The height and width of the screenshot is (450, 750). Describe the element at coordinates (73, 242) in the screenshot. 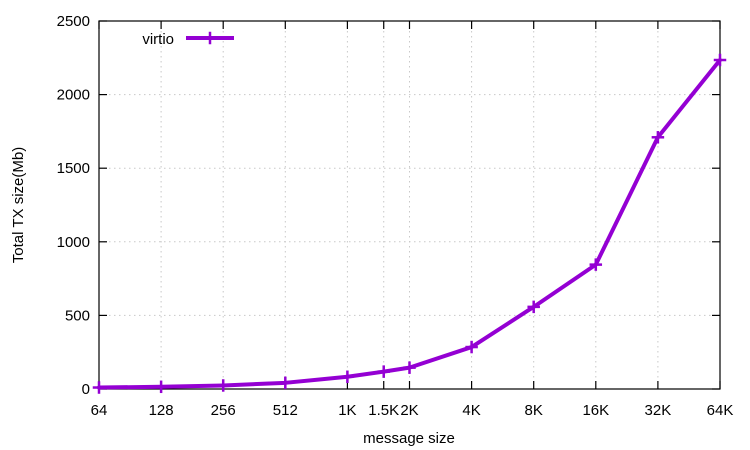

I see `y-tick-label: 1000` at that location.